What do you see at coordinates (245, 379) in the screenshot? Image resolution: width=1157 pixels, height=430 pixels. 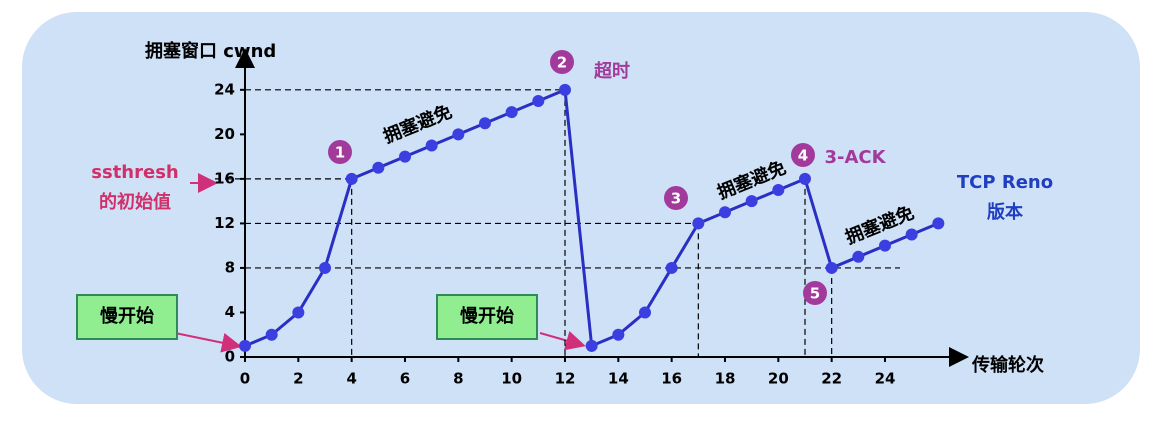 I see `x-tick-label: 0` at bounding box center [245, 379].